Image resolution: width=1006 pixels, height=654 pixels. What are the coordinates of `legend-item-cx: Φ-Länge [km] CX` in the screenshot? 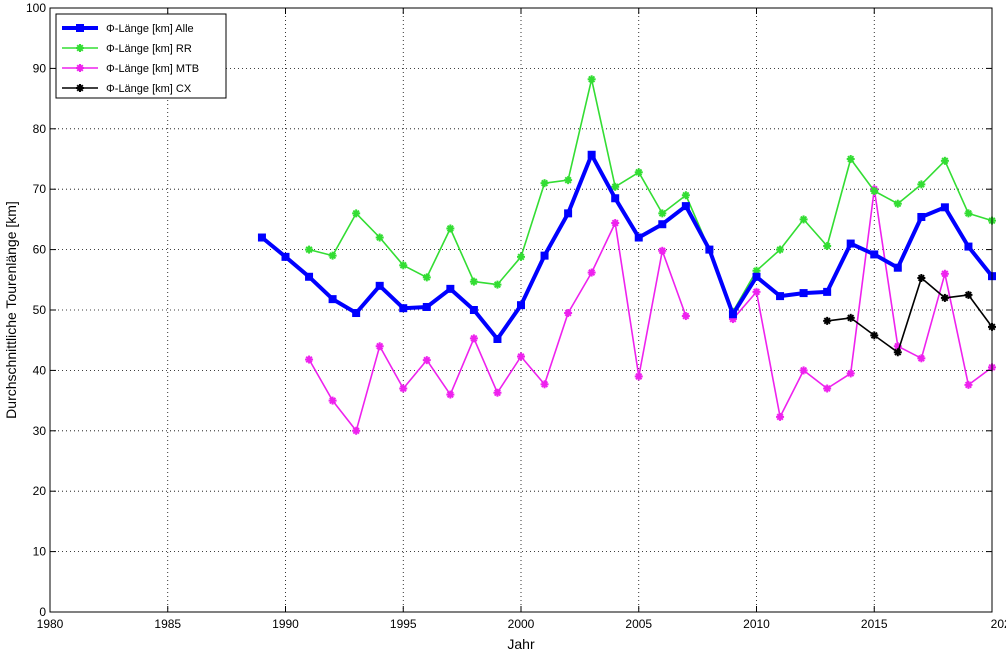 It's located at (127, 89).